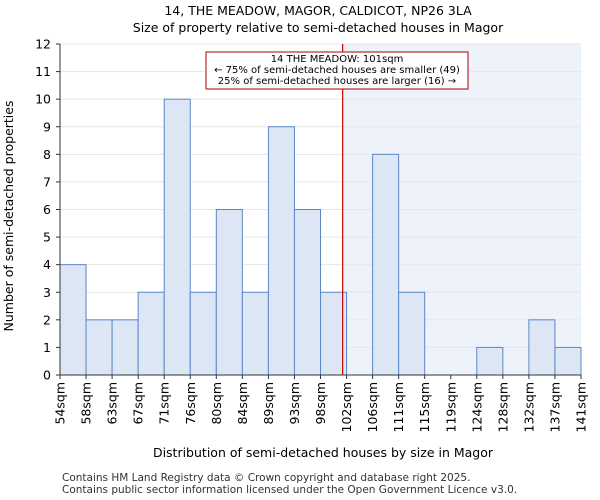 This screenshot has height=500, width=600. I want to click on x-tick-label: 63sqm, so click(112, 403).